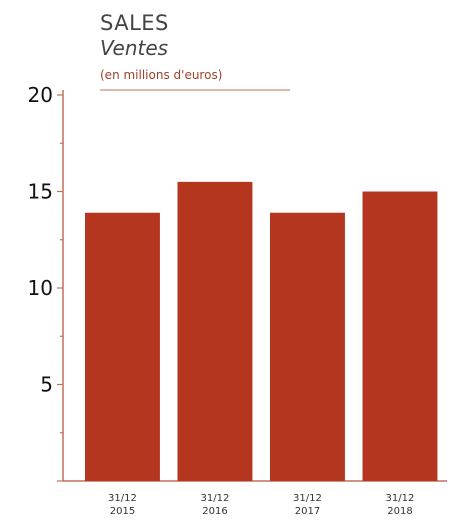 Image resolution: width=451 pixels, height=526 pixels. What do you see at coordinates (307, 511) in the screenshot?
I see `x-tick-label: 2017` at bounding box center [307, 511].